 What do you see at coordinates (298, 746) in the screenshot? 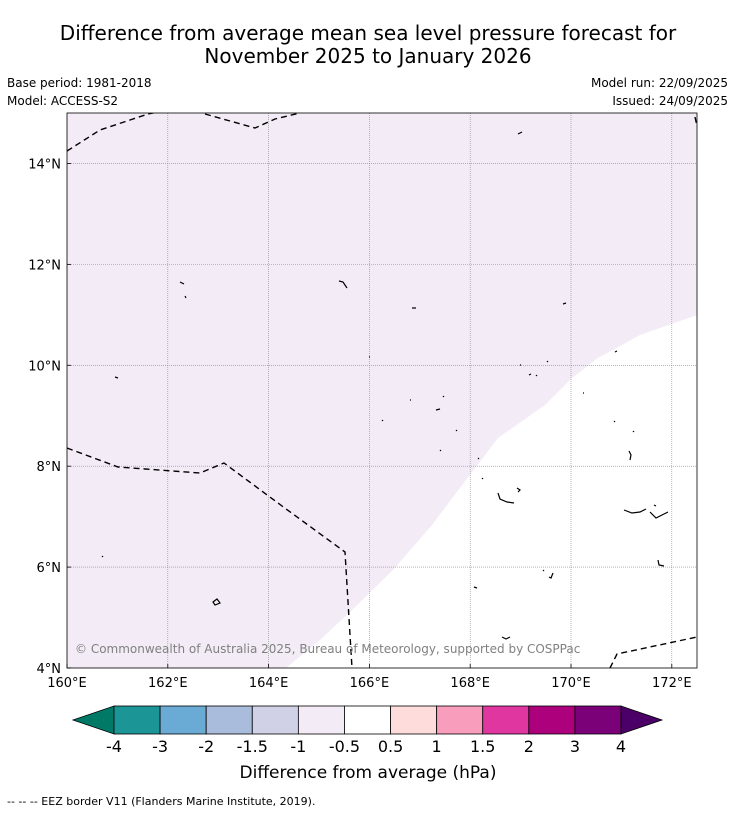
I see `colorbar-tick-label: -1` at bounding box center [298, 746].